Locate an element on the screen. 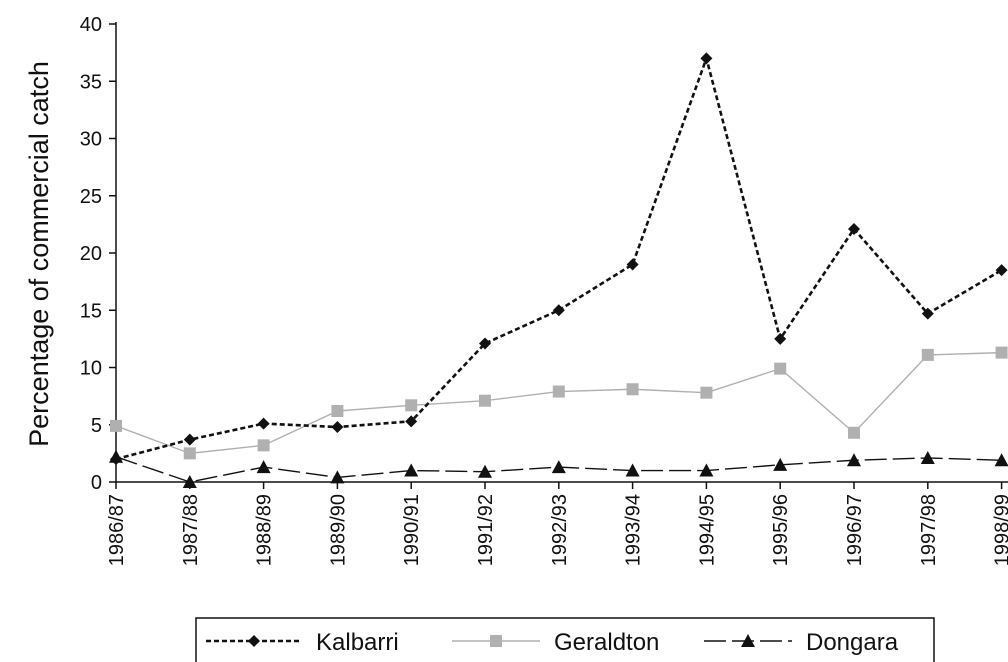 The height and width of the screenshot is (662, 1008). y-tick-label: 35 is located at coordinates (91, 82).